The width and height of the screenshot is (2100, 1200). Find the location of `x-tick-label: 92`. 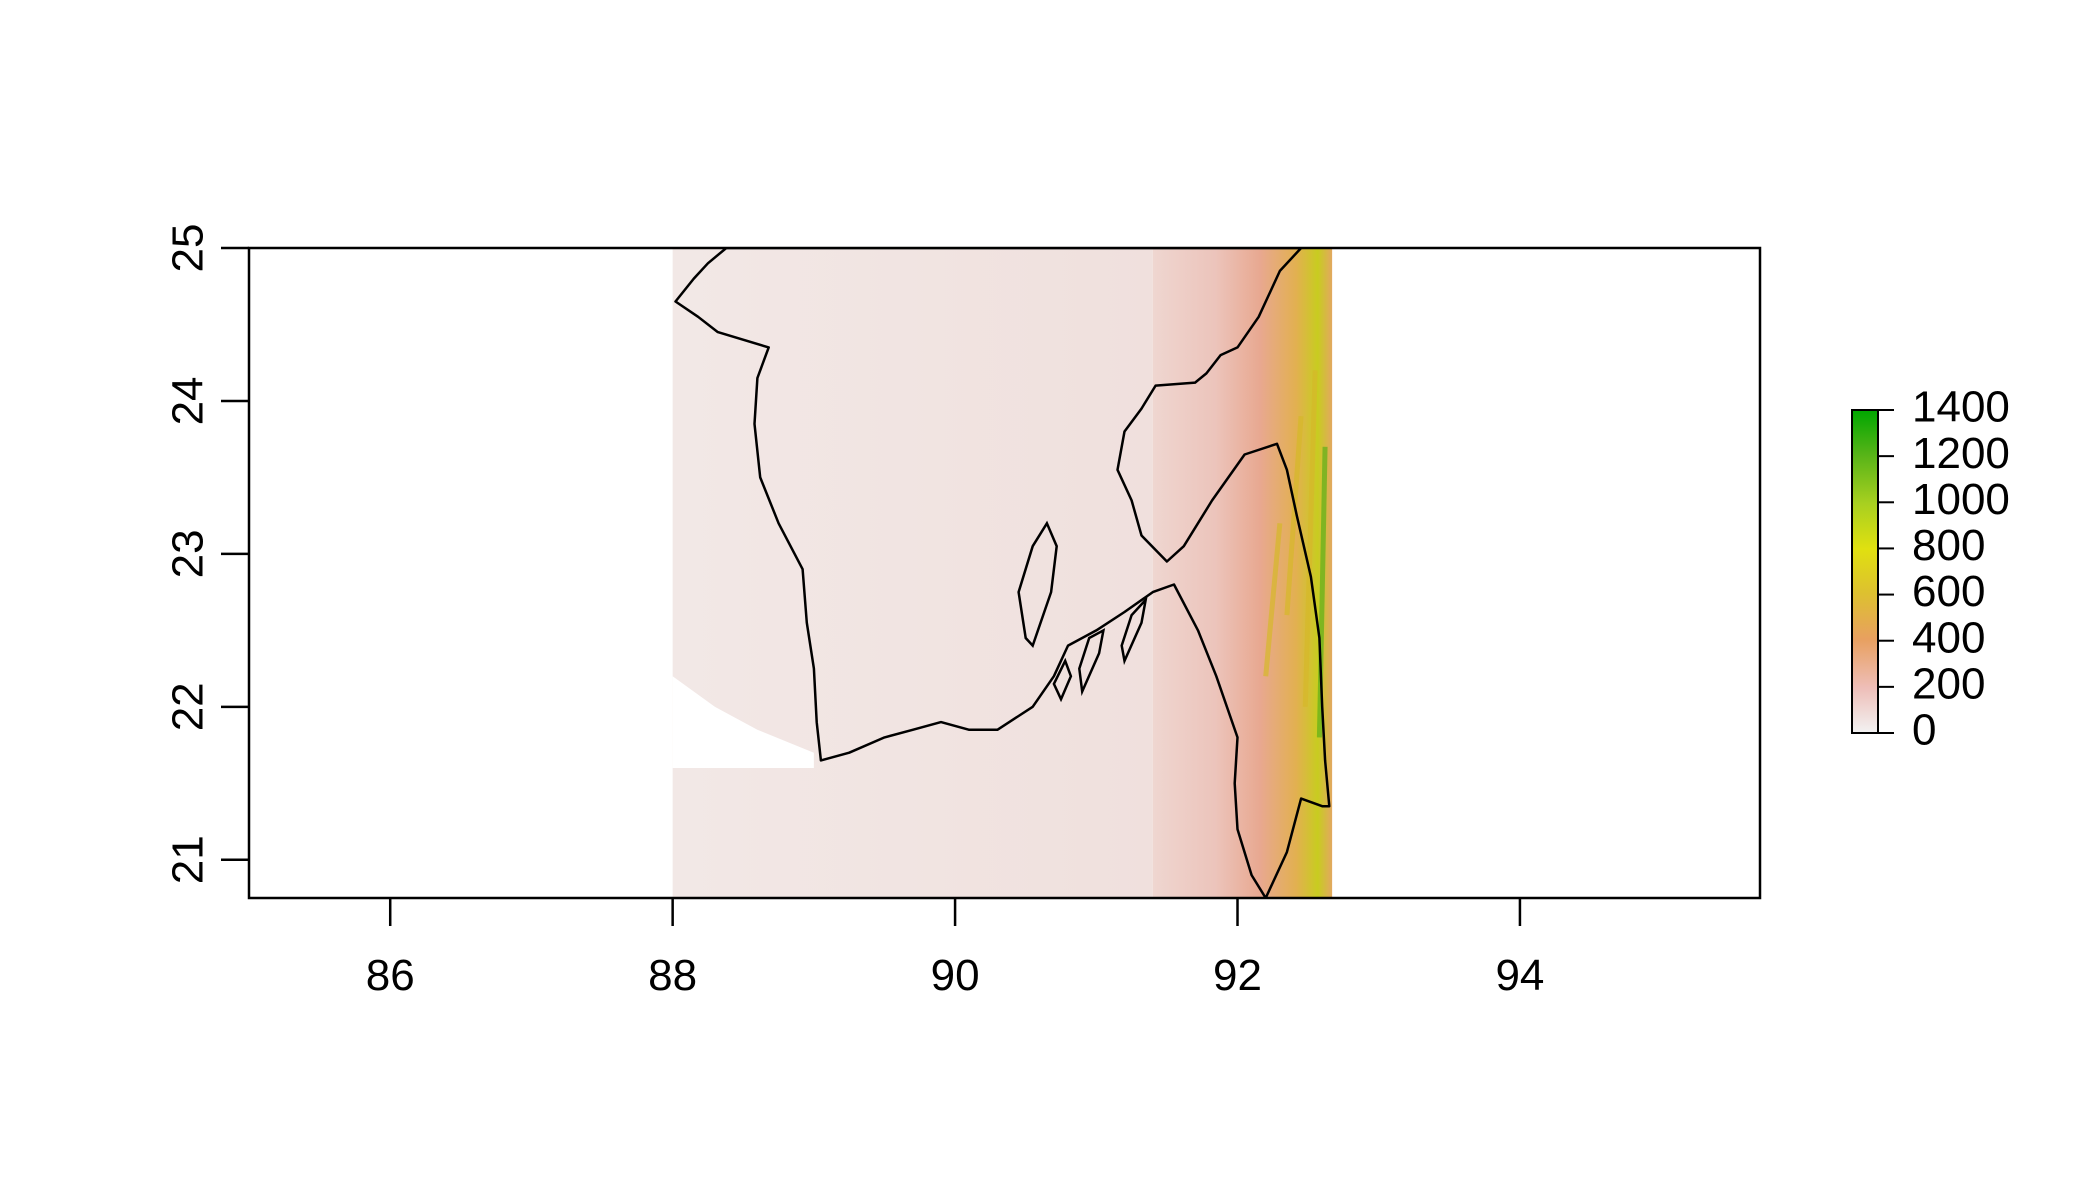

x-tick-label: 92 is located at coordinates (1237, 975).